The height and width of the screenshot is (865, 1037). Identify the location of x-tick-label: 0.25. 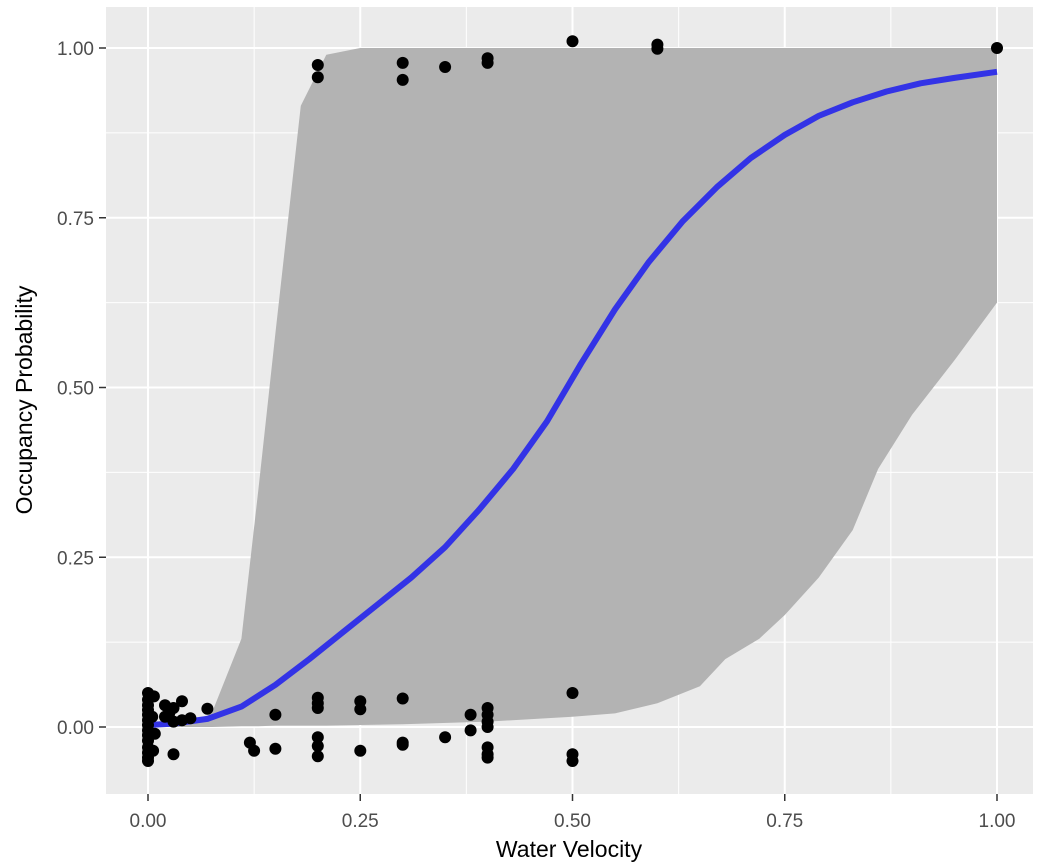
(360, 821).